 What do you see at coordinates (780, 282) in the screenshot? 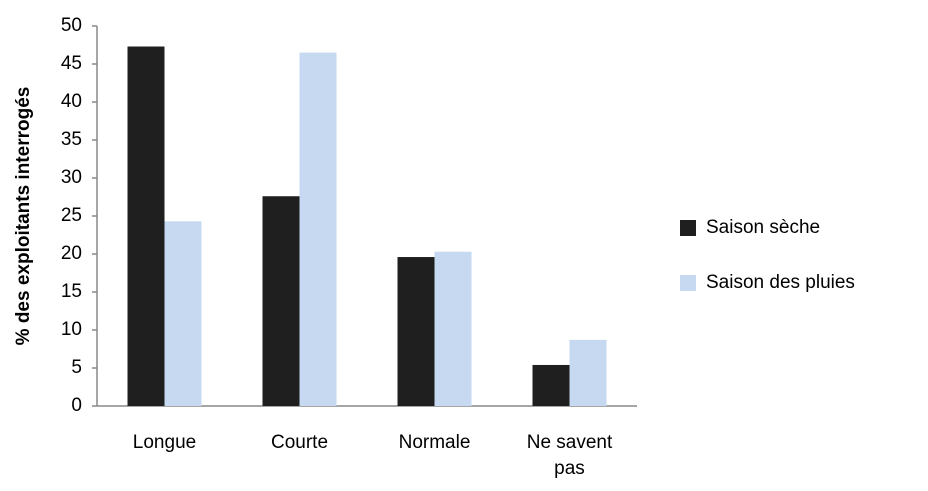
I see `legend-label: Saison des pluies` at bounding box center [780, 282].